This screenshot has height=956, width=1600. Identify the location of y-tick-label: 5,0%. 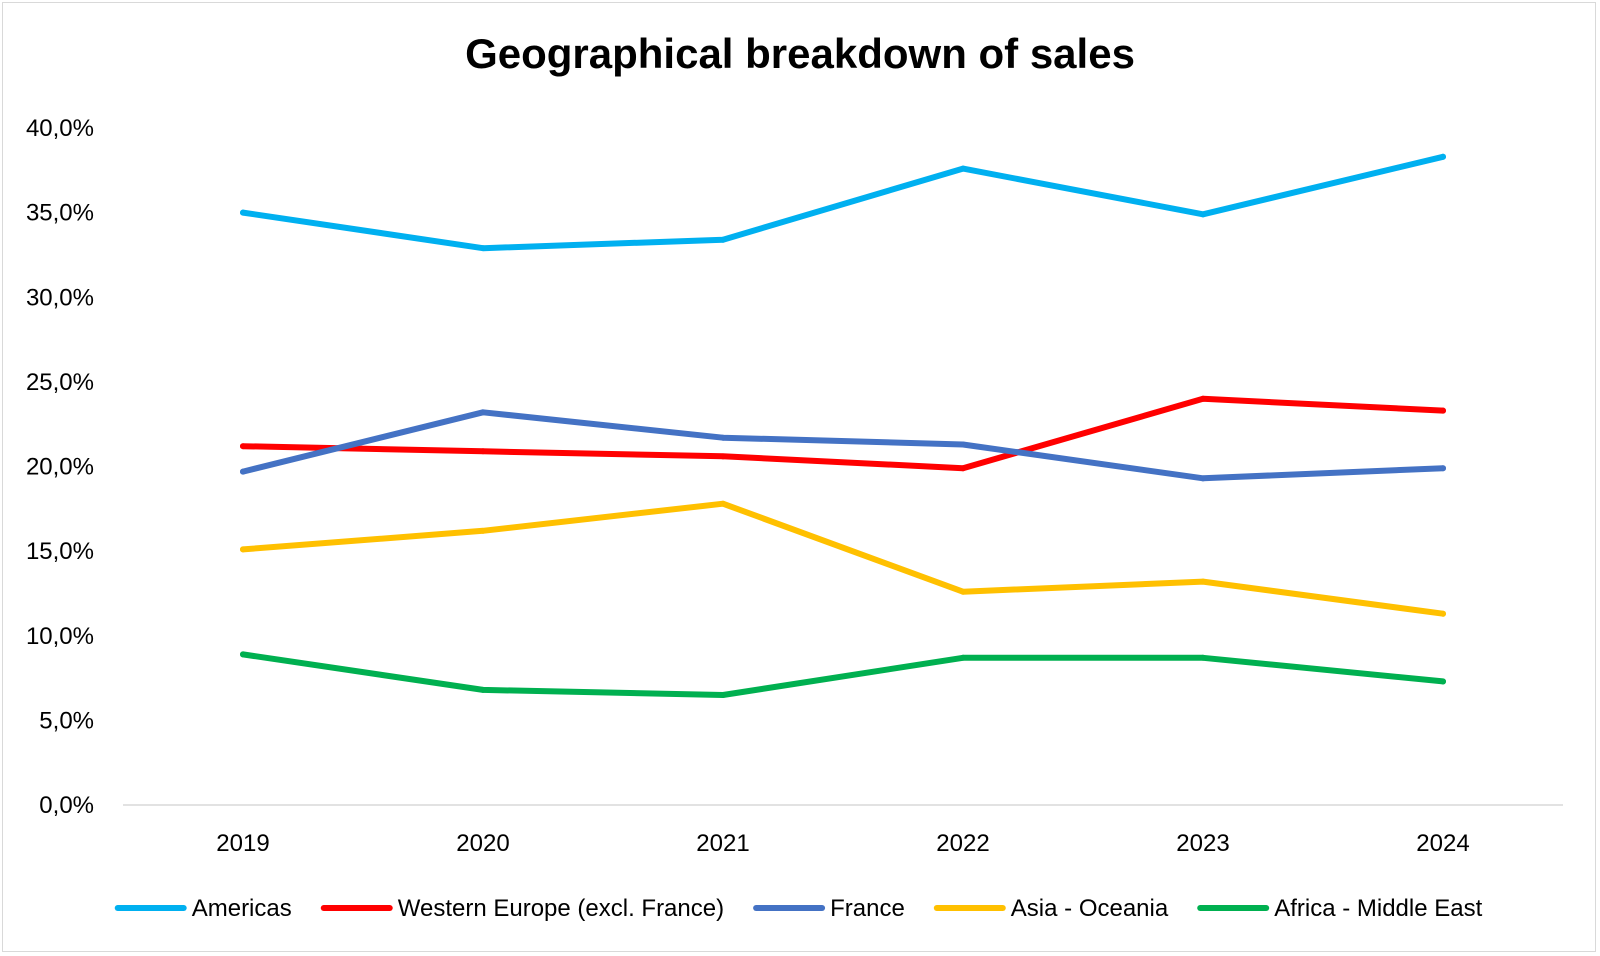
(66, 720).